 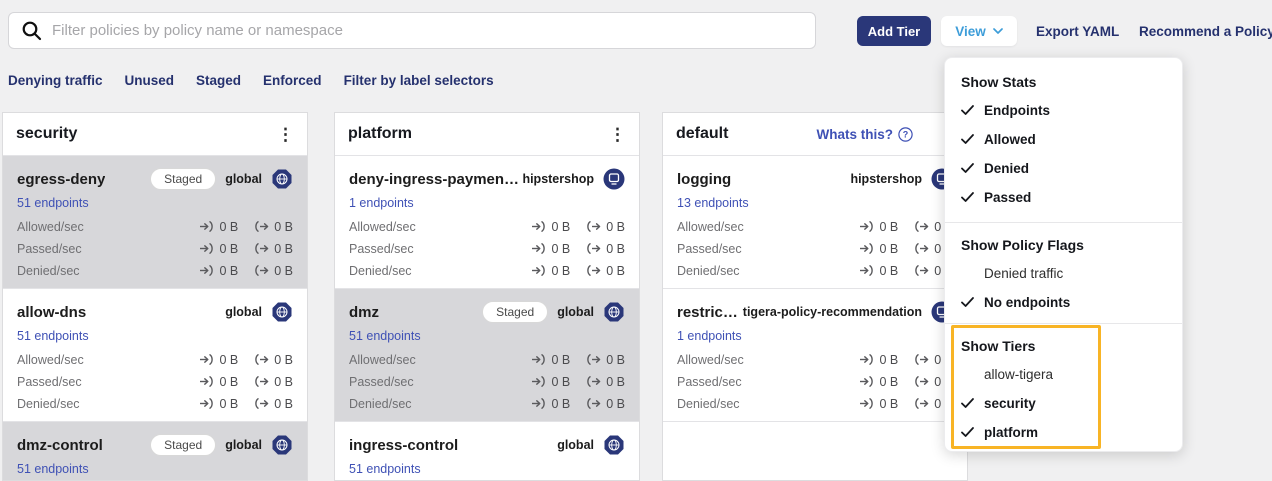 I want to click on menu-item-denied-traffic: Denied traffic, so click(x=1063, y=273).